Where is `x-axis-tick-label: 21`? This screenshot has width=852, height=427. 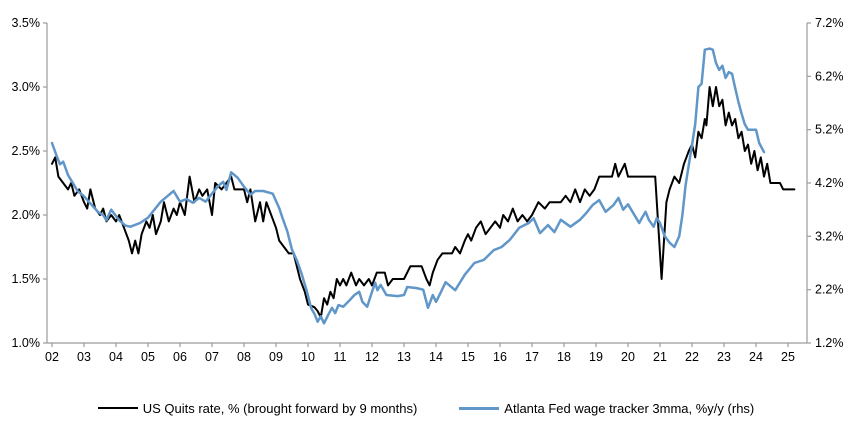
x-axis-tick-label: 21 is located at coordinates (660, 357).